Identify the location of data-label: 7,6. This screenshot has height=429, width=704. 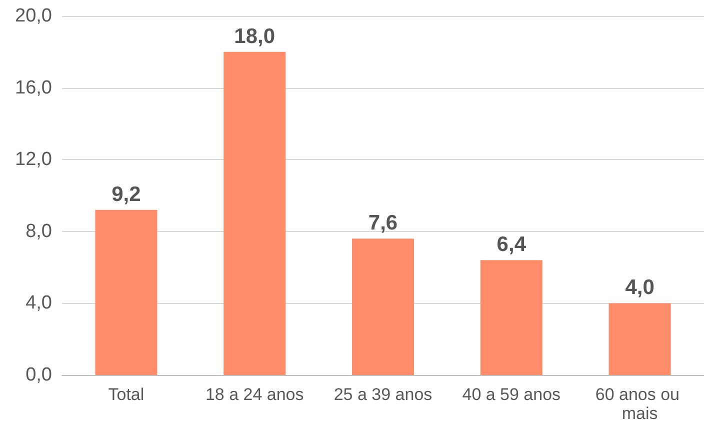
(383, 223).